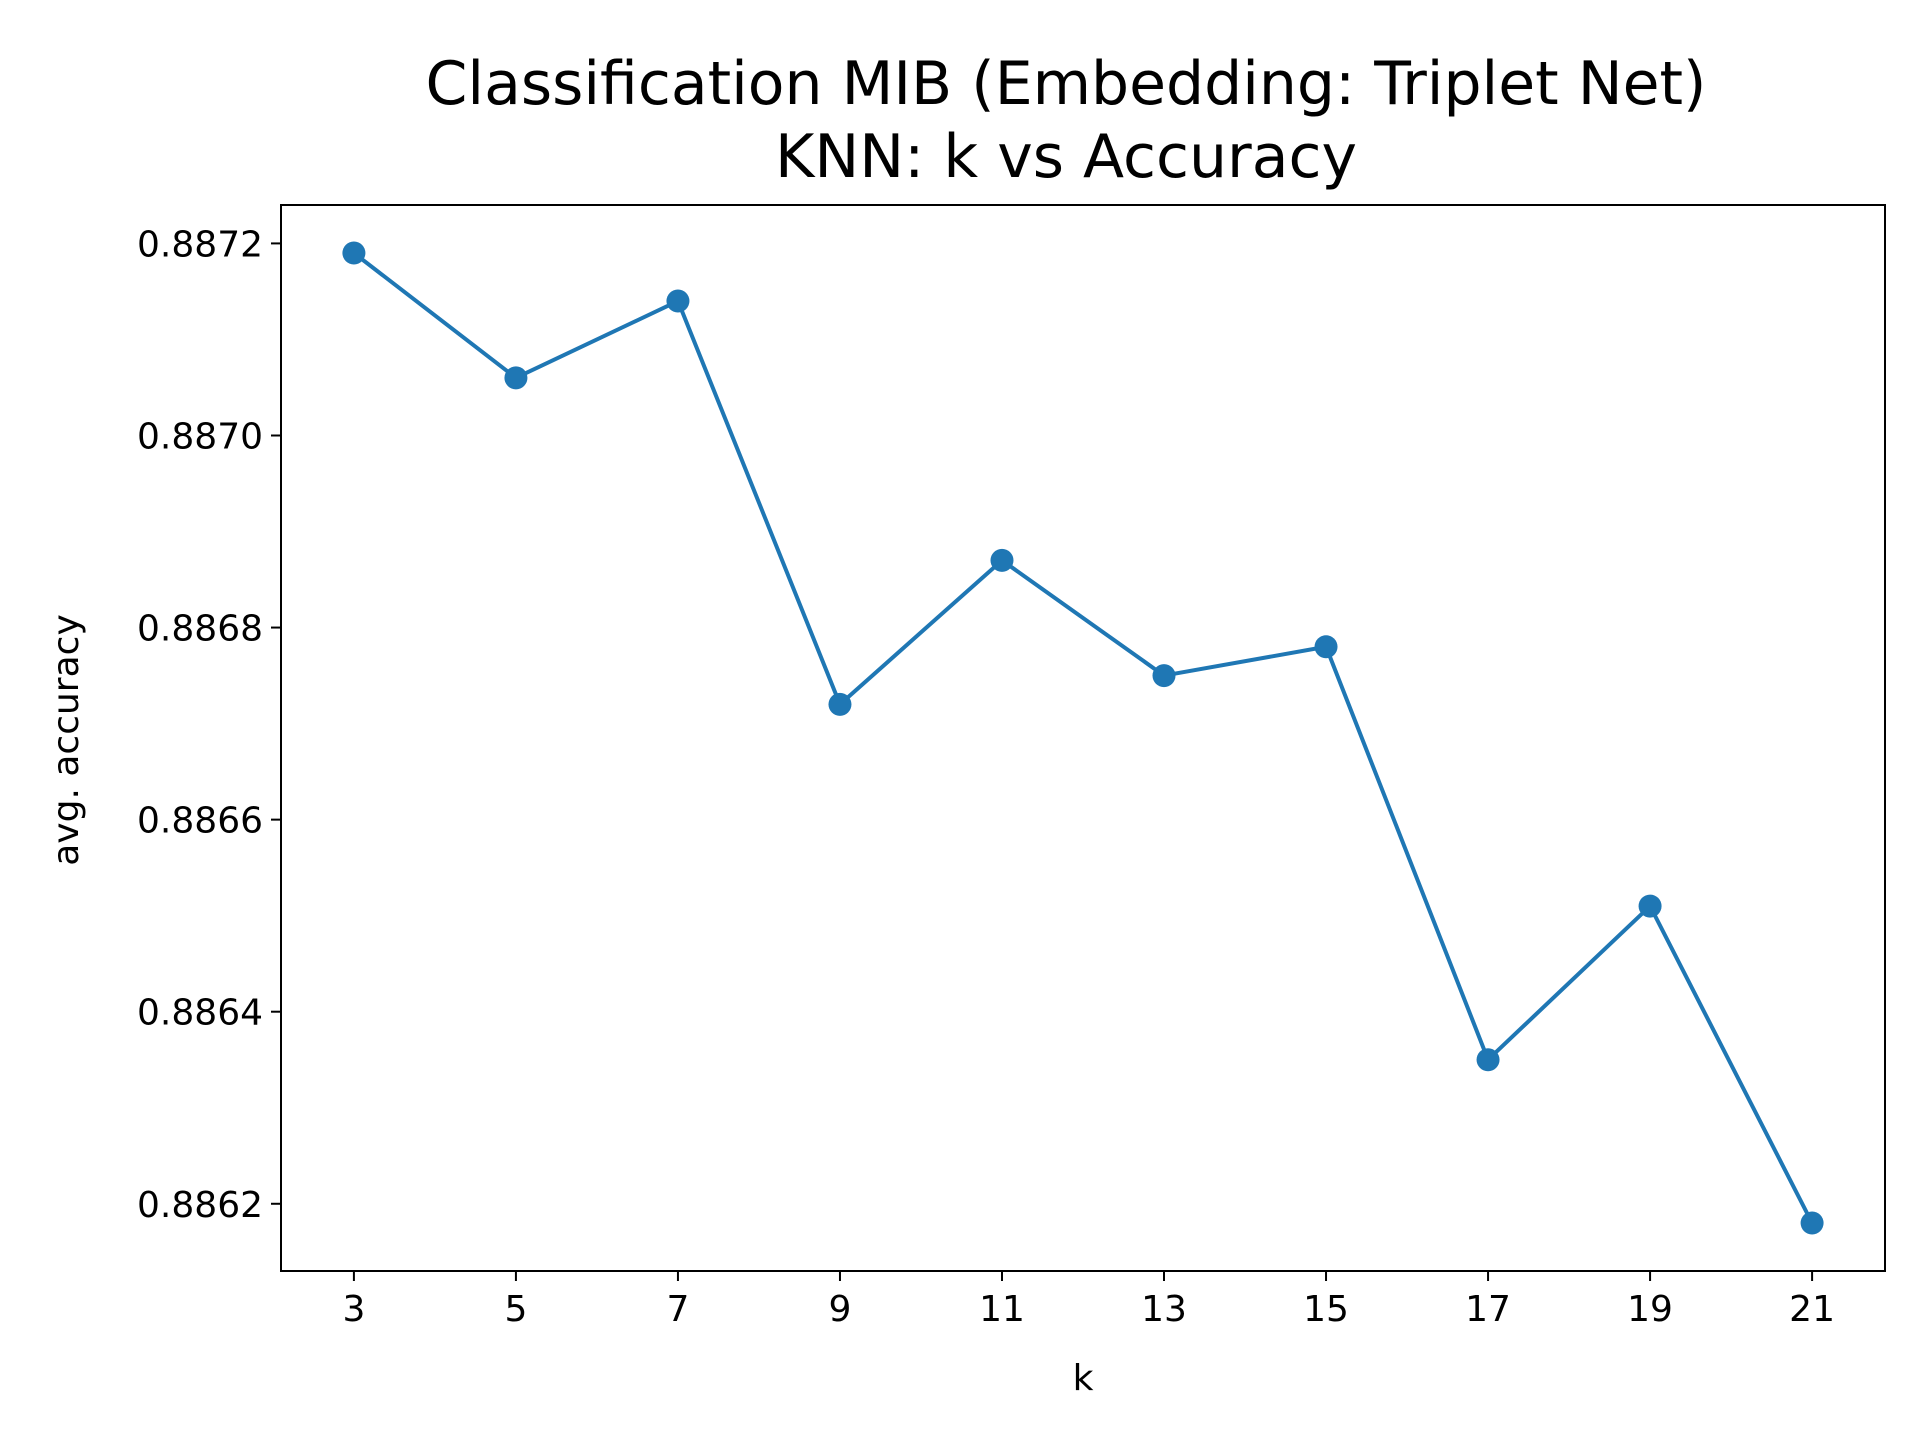 This screenshot has height=1440, width=1920. I want to click on x-tick-label: 17, so click(1488, 1309).